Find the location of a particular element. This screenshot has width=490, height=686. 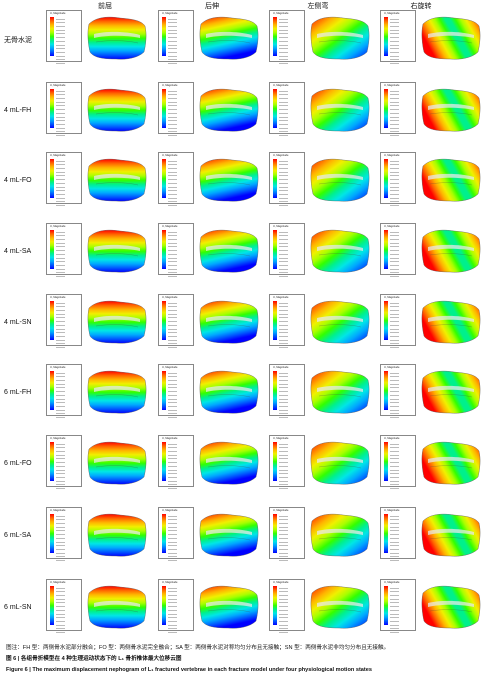

figure-title-chinese: 图 6 | 各组骨折模型在 4 种生理运动状态下的 L₁ 骨折椎体最大位移云图 is located at coordinates (94, 659).